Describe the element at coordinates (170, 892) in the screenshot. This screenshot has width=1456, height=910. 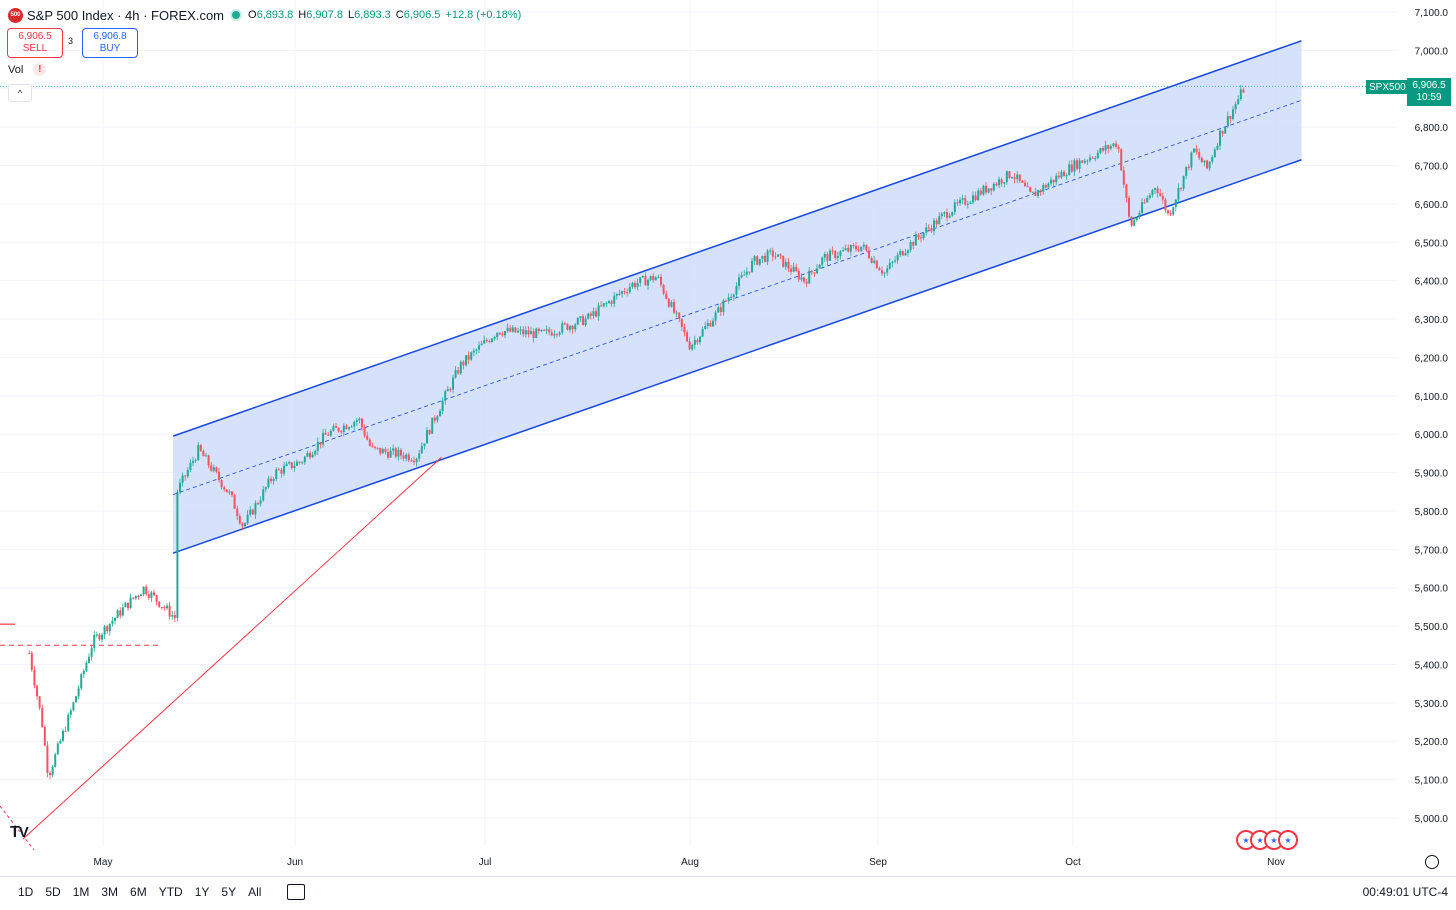
I see `range-button-ytd: YTD` at that location.